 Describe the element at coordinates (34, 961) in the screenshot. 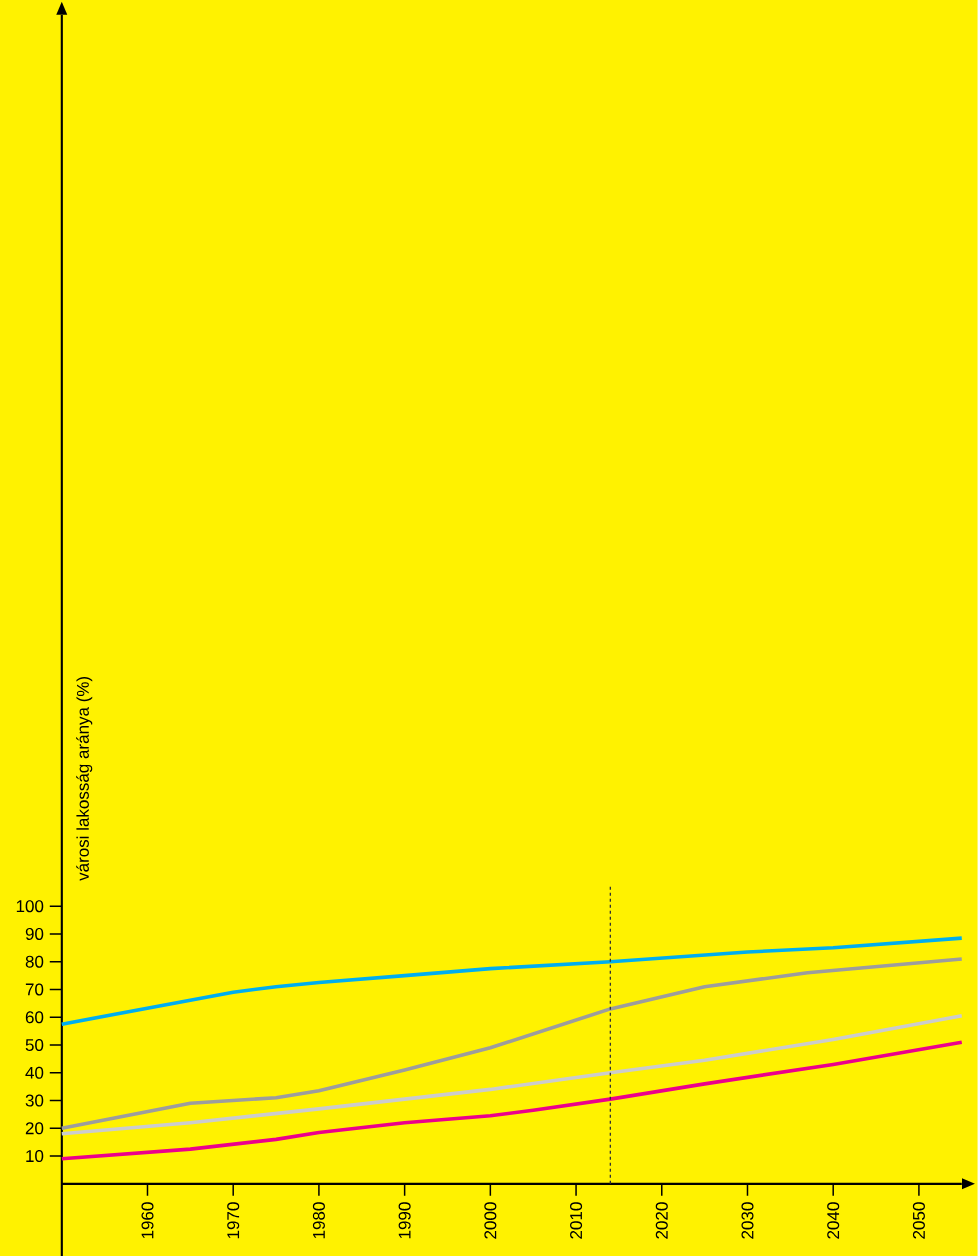

I see `y-tick-label: 80` at that location.